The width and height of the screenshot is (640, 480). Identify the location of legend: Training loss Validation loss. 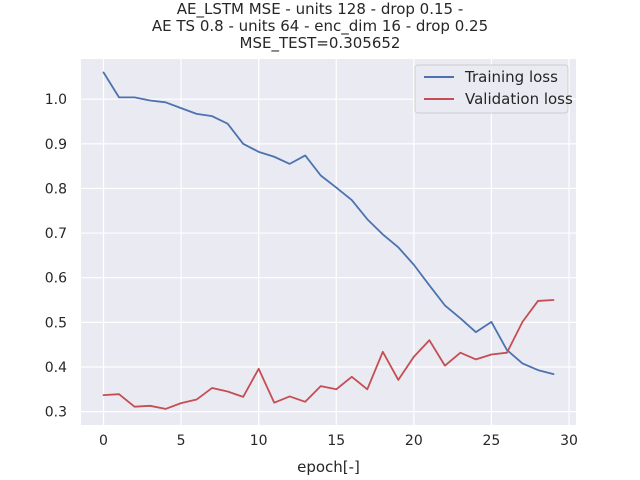
(493, 89).